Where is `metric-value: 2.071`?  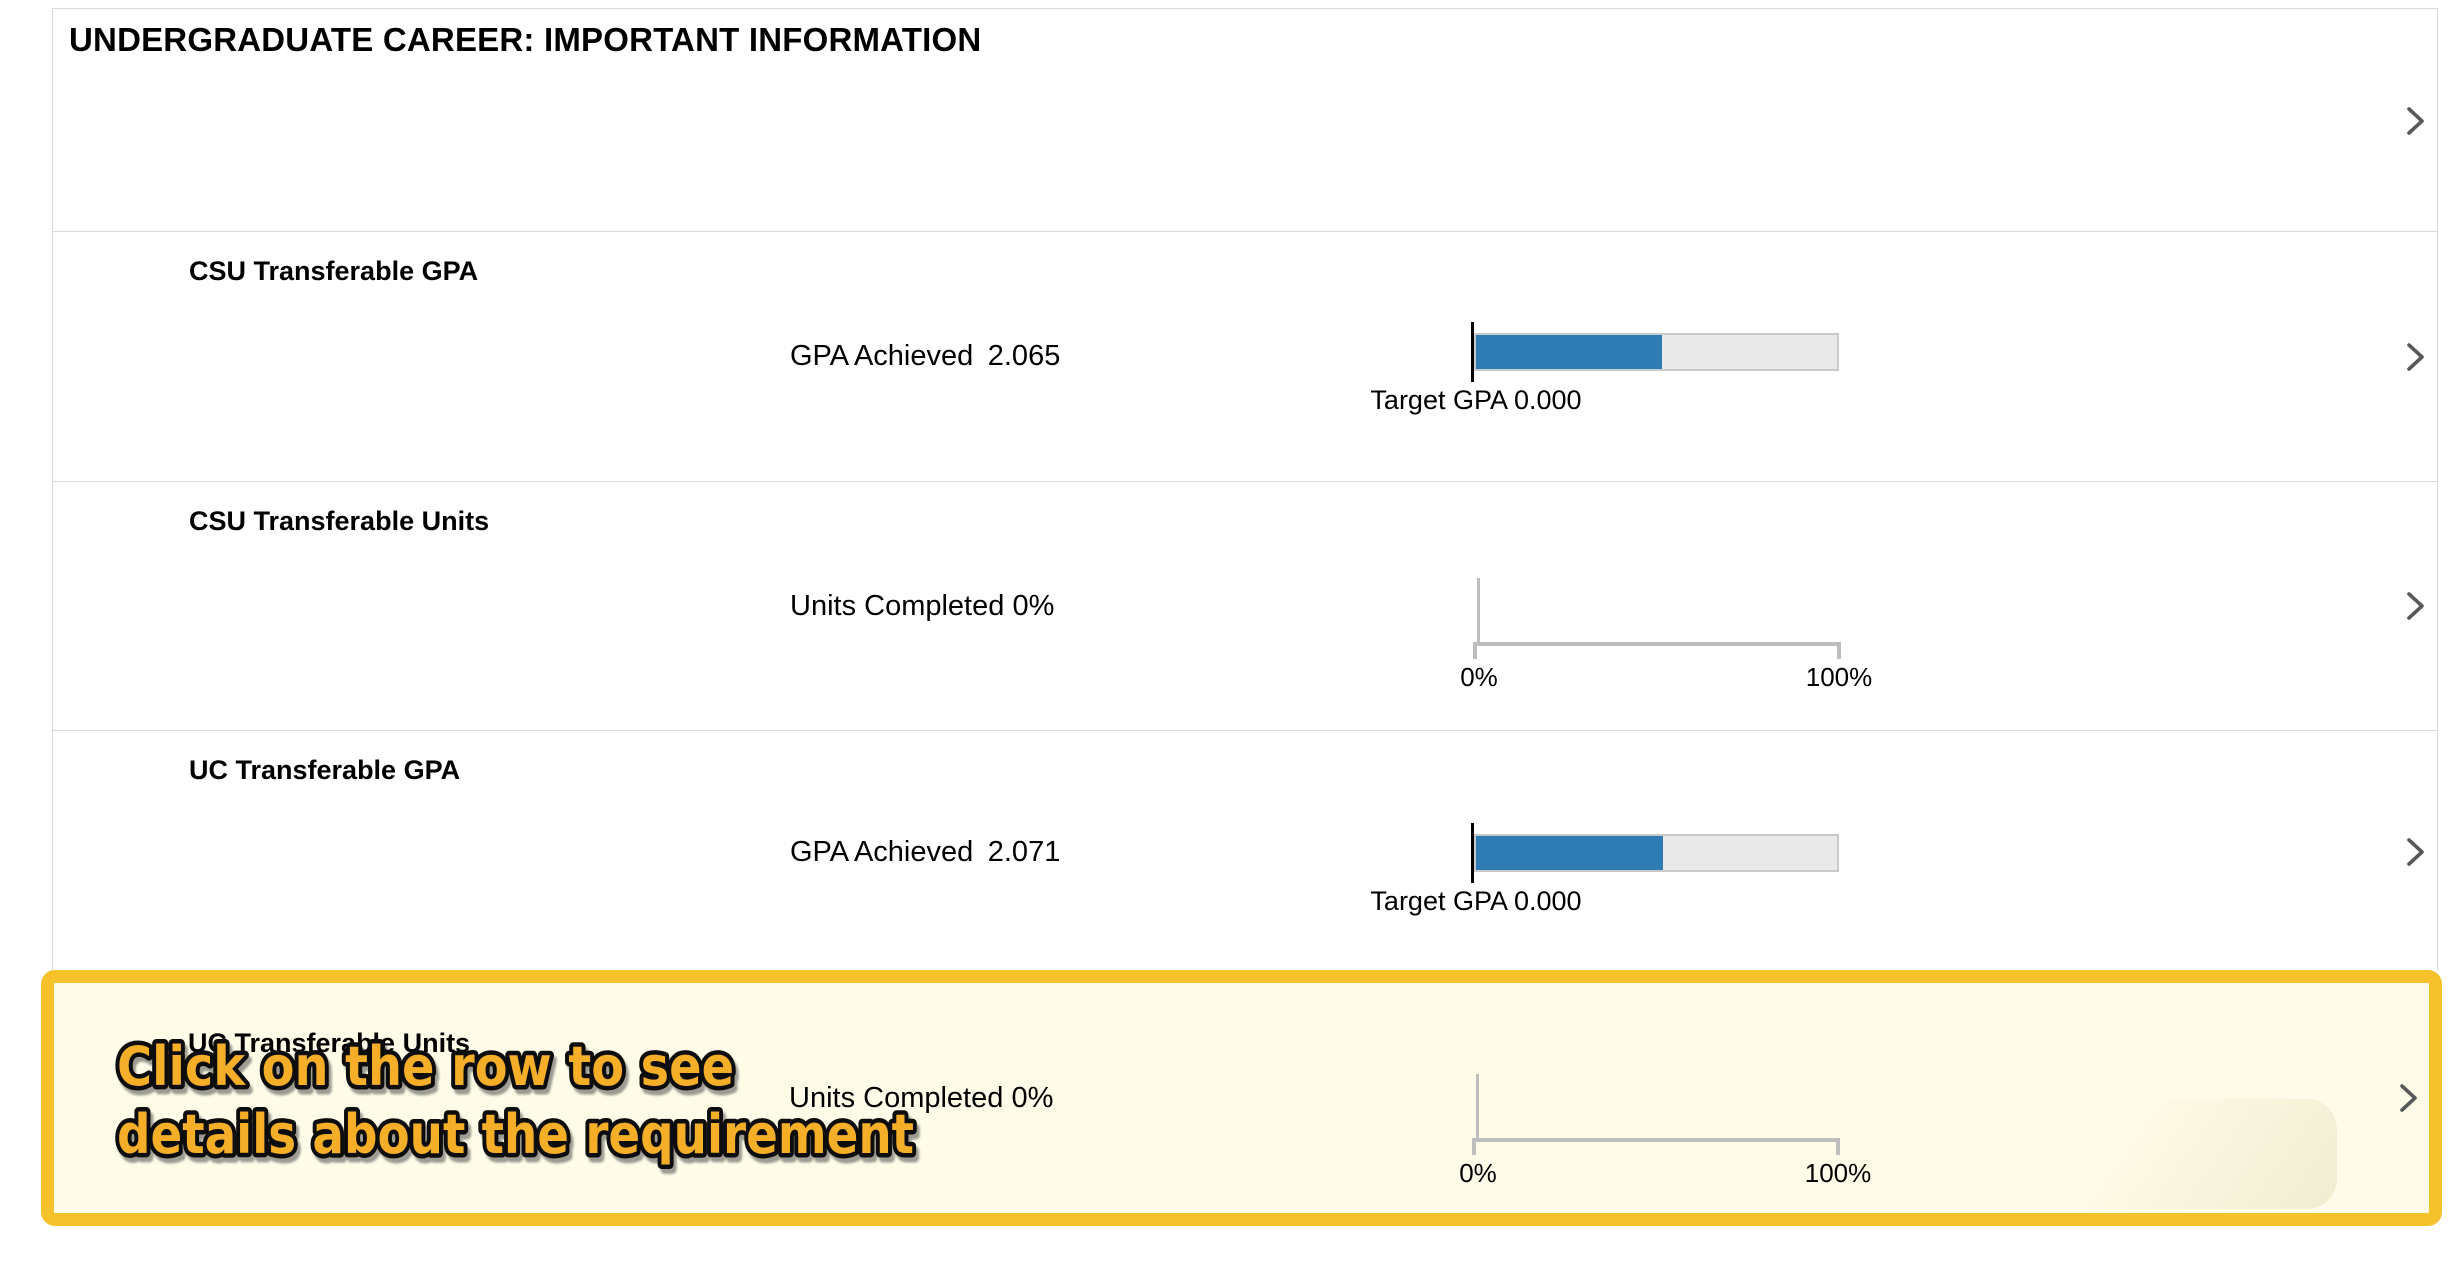 metric-value: 2.071 is located at coordinates (1024, 851).